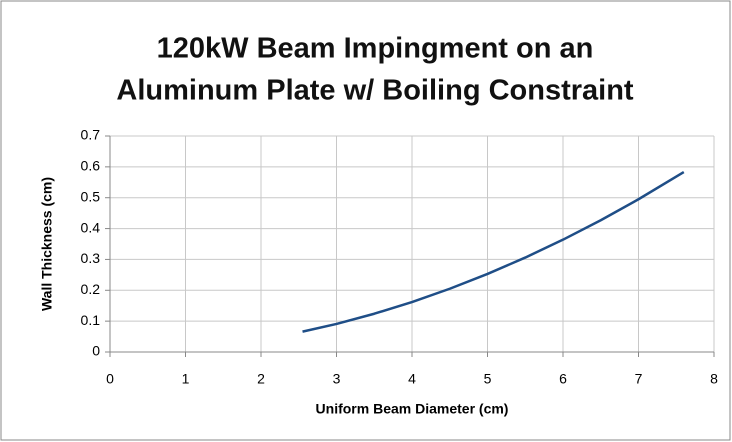  I want to click on y-tick-label: 0.3, so click(91, 258).